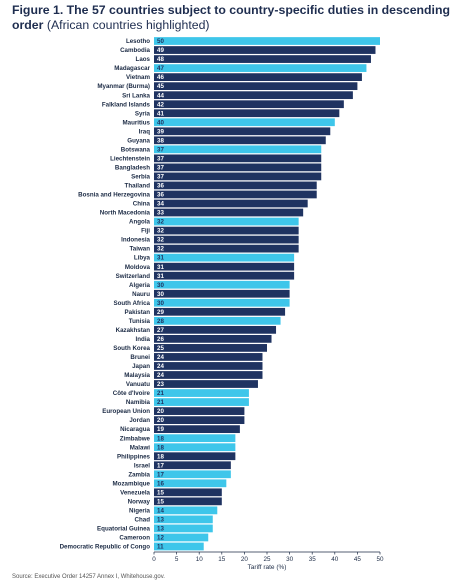 The height and width of the screenshot is (585, 466). Describe the element at coordinates (160, 167) in the screenshot. I see `value-label-14: 37` at that location.